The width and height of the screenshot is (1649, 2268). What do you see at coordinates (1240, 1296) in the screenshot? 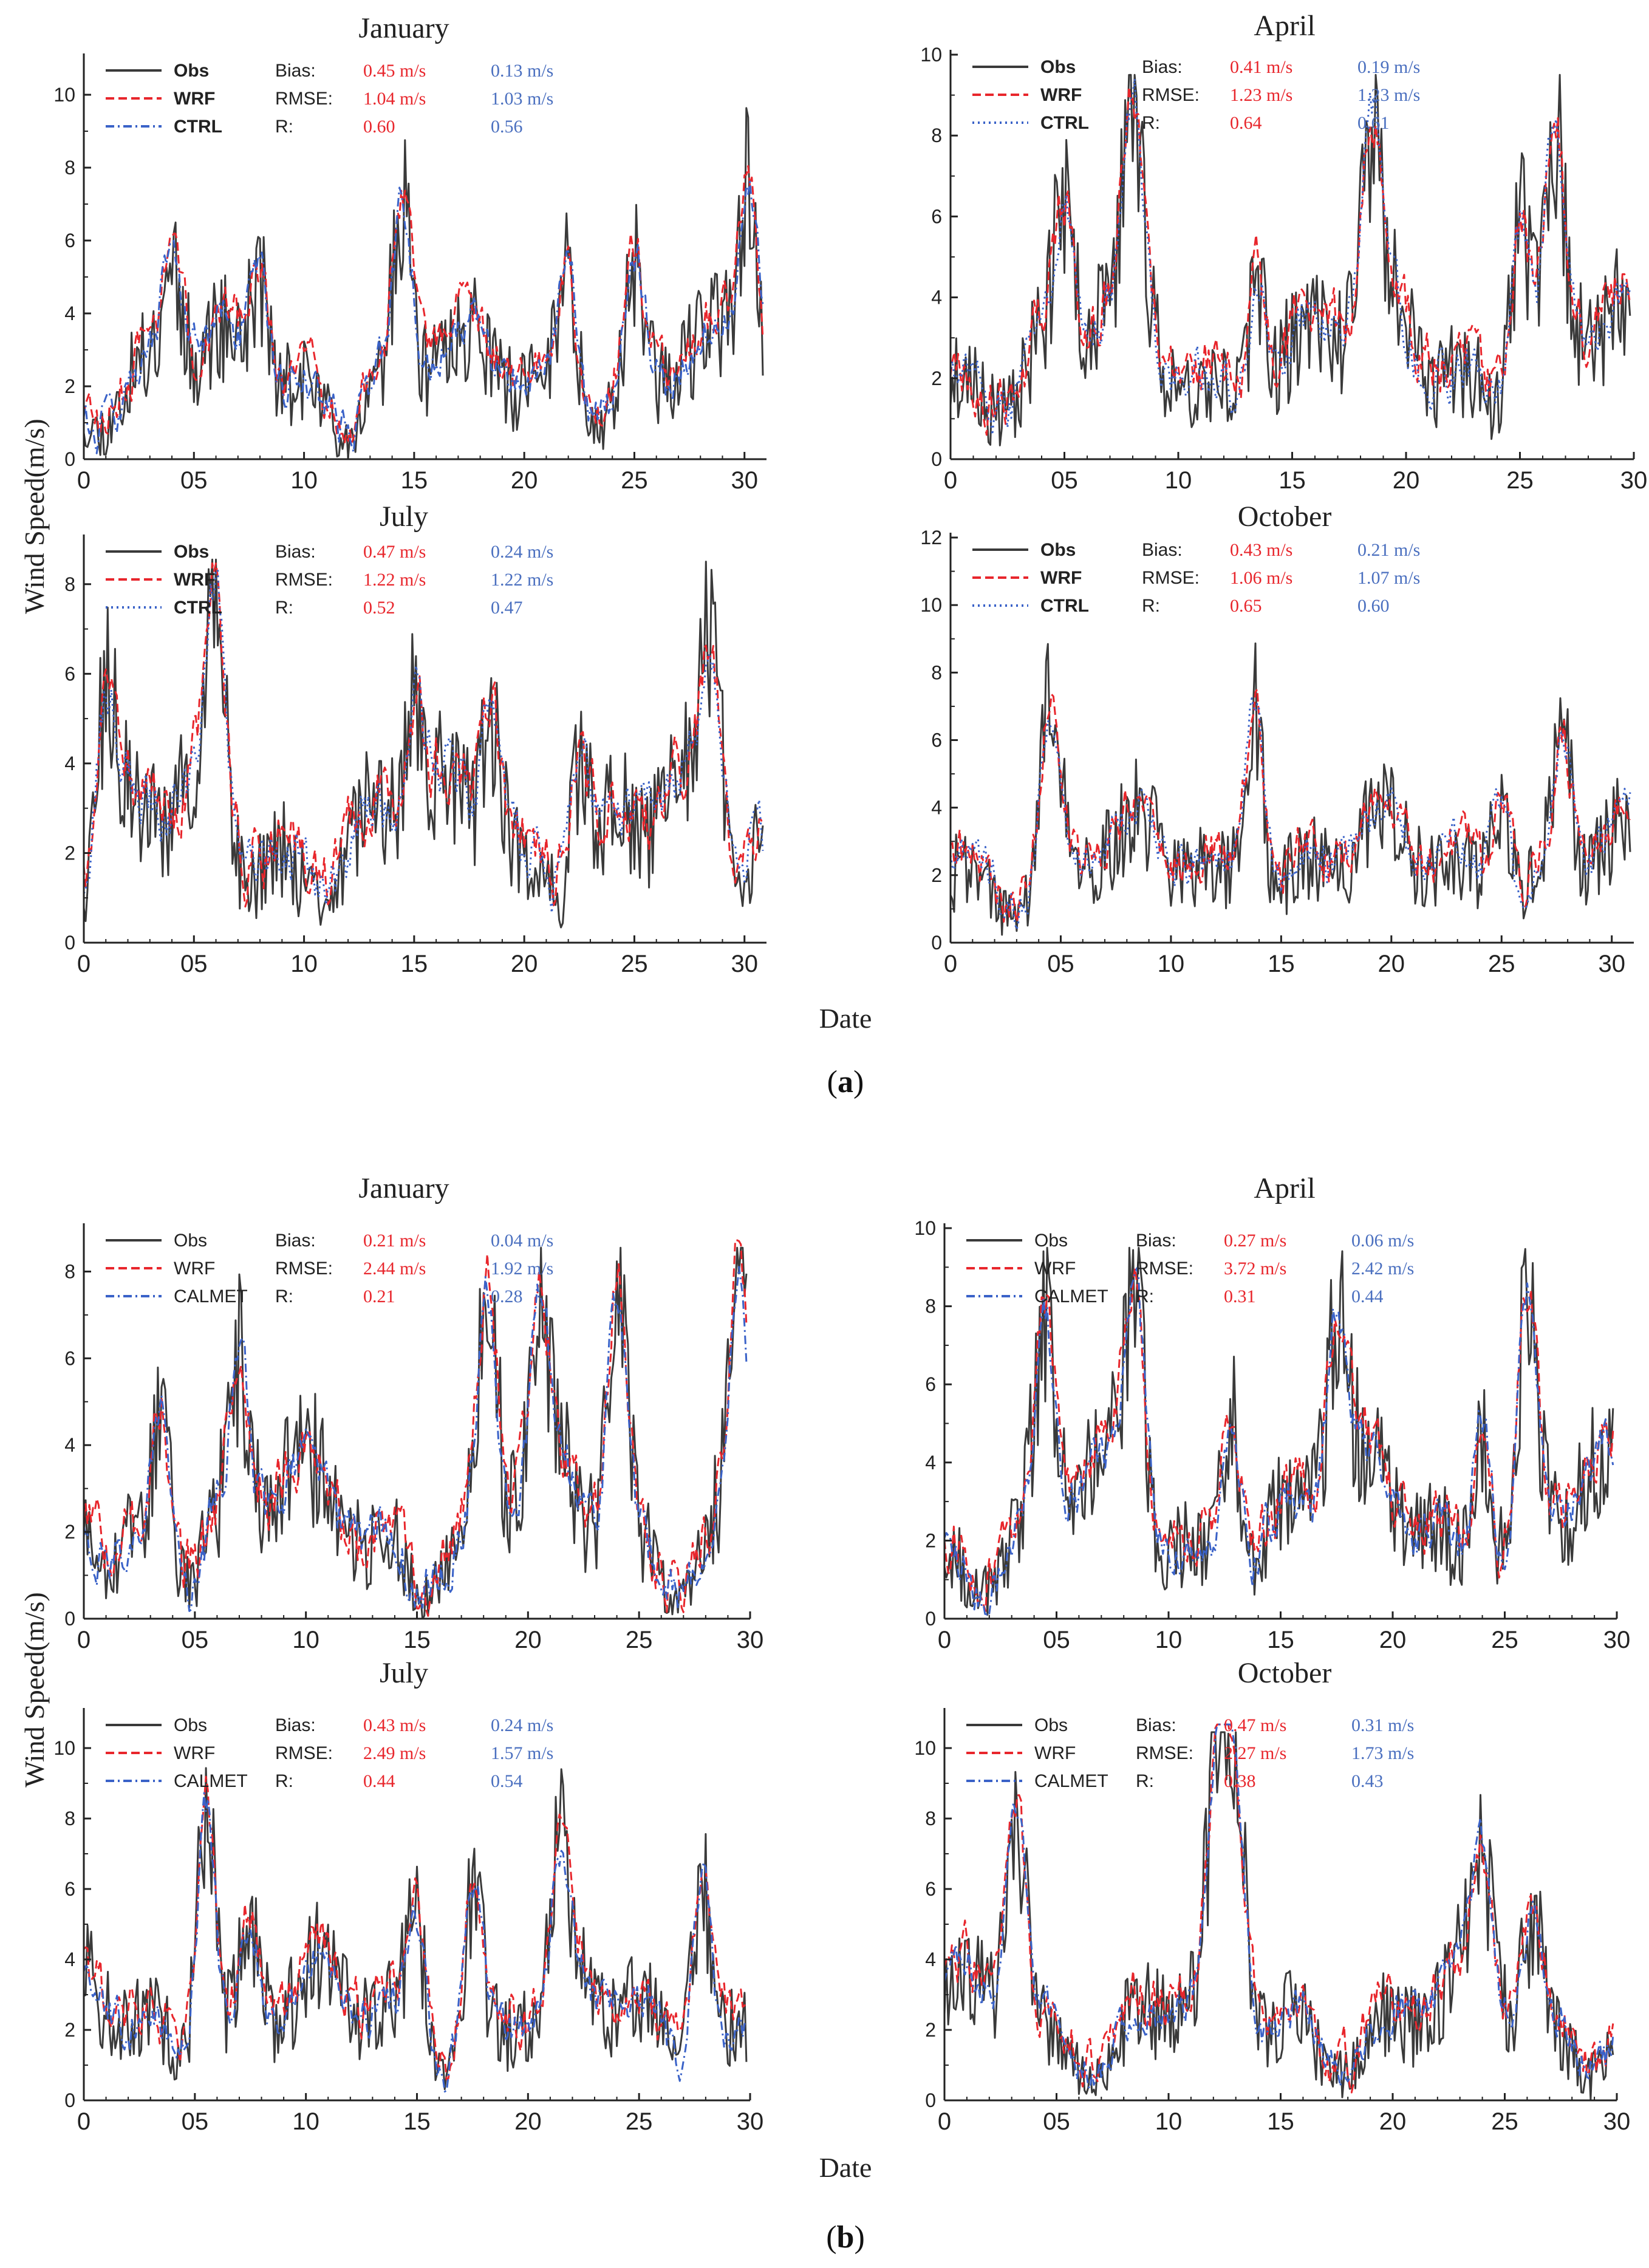
I see `stat-value-wrf: 0.31` at bounding box center [1240, 1296].